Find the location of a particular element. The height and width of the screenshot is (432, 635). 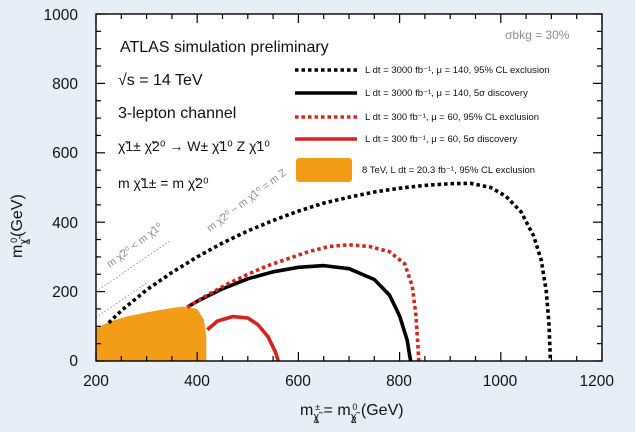

x-tick-label: 1200 is located at coordinates (597, 381).